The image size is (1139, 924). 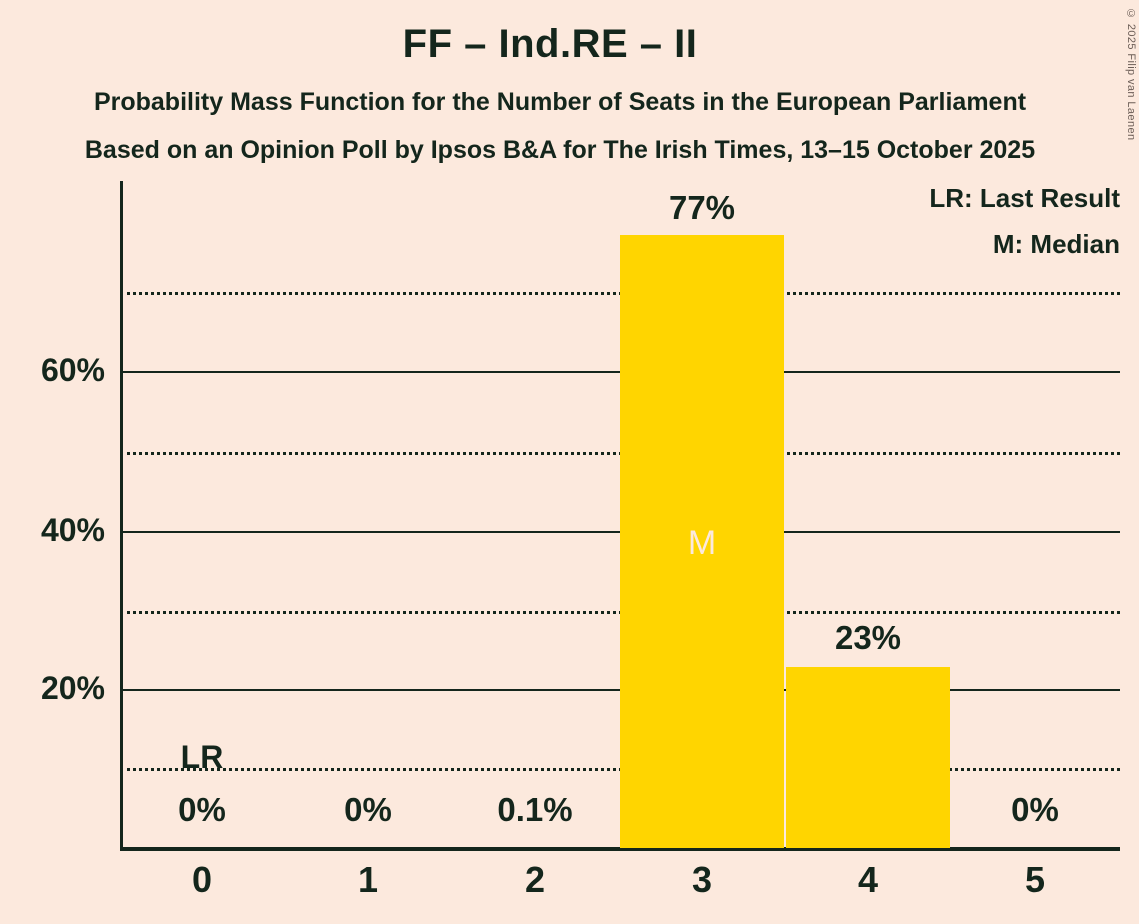 I want to click on bar-value-3: 77%, so click(x=702, y=207).